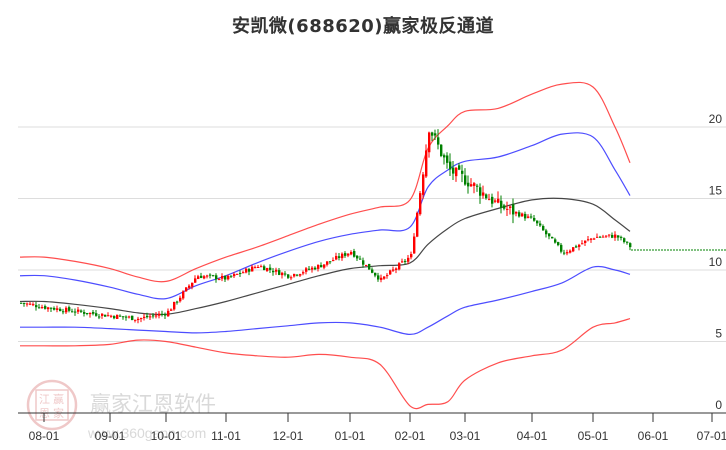 This screenshot has height=450, width=726. Describe the element at coordinates (58, 399) in the screenshot. I see `svg-text: 赢` at that location.